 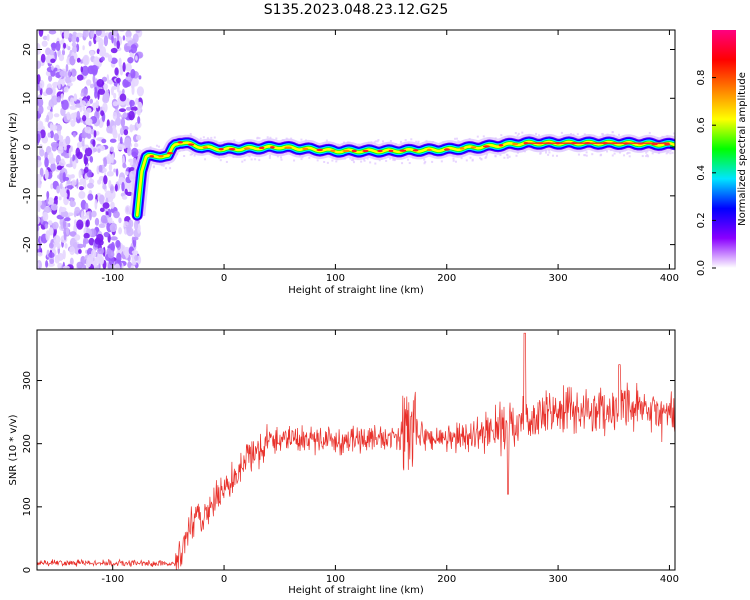 I want to click on spectrogram-y-tick-label: -20, so click(x=27, y=244).